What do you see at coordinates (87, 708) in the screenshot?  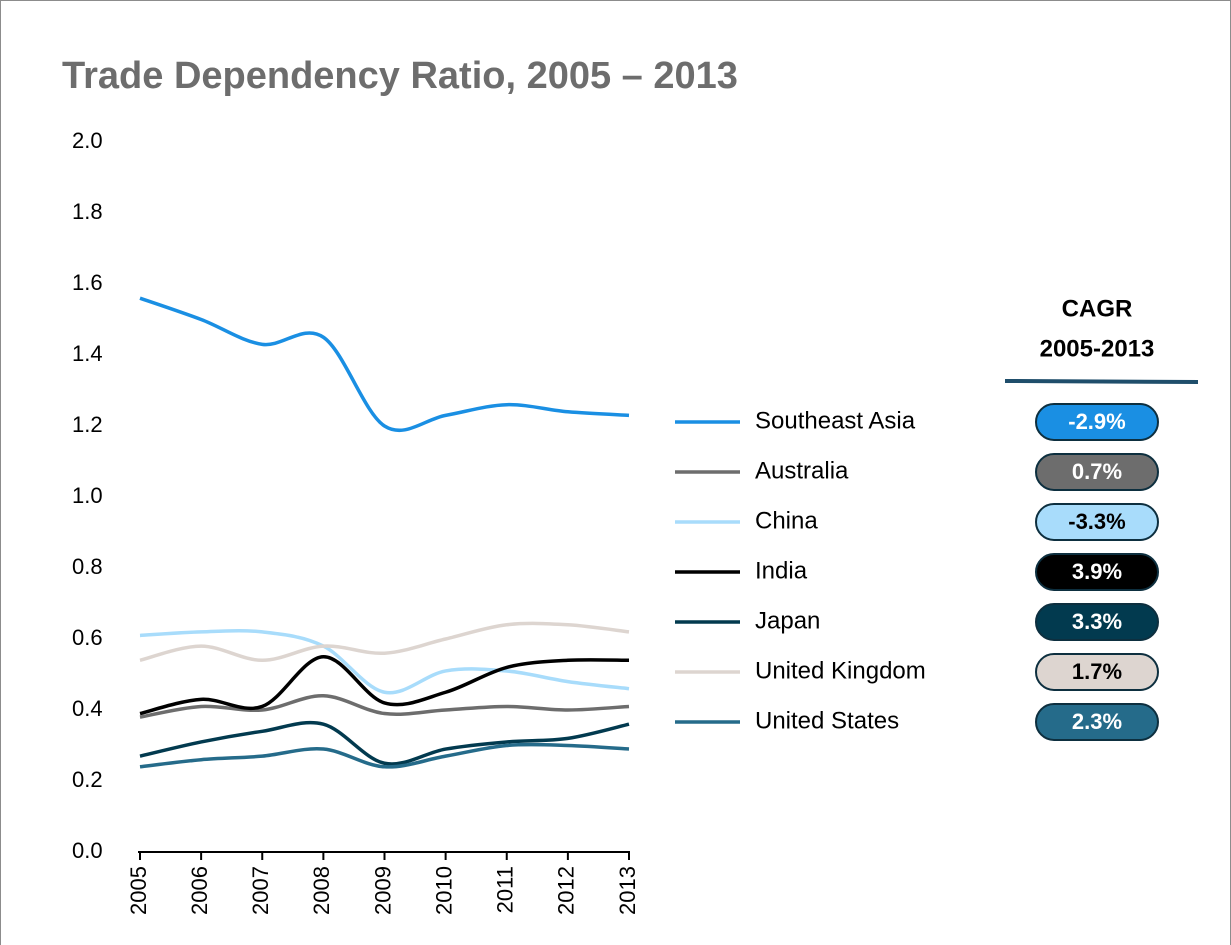 I see `y-tick-label: 0.4` at bounding box center [87, 708].